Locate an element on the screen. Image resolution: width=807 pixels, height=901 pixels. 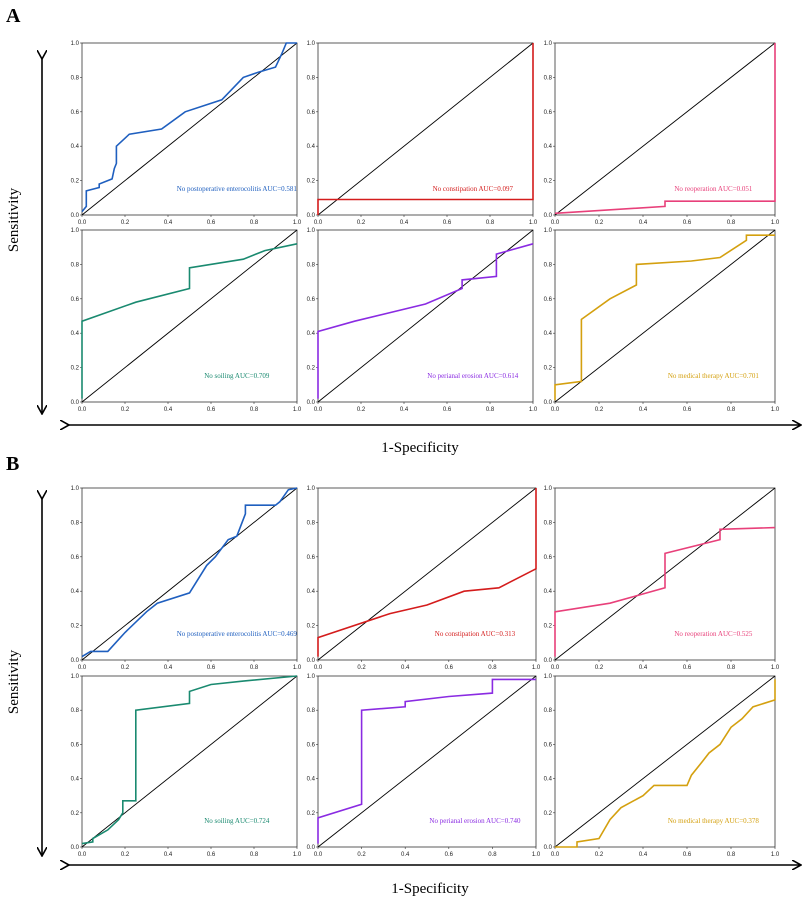
auc-label: No soiling AUC=0.709 is located at coordinates (237, 376).